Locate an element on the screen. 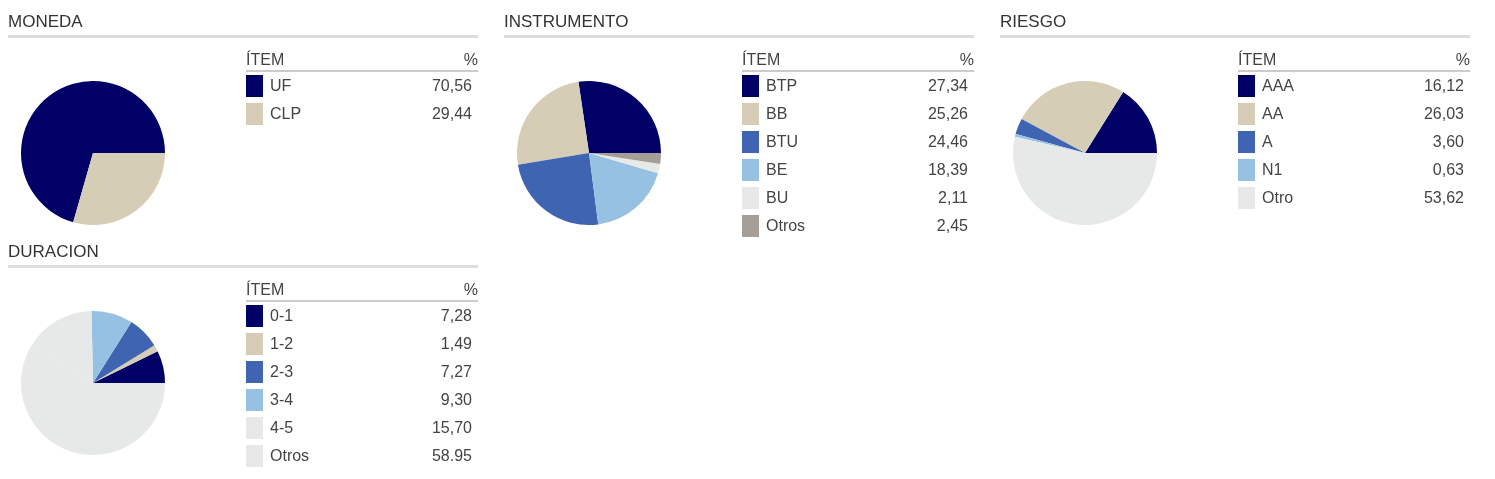 This screenshot has width=1495, height=479. legend-label: 0-1 is located at coordinates (282, 316).